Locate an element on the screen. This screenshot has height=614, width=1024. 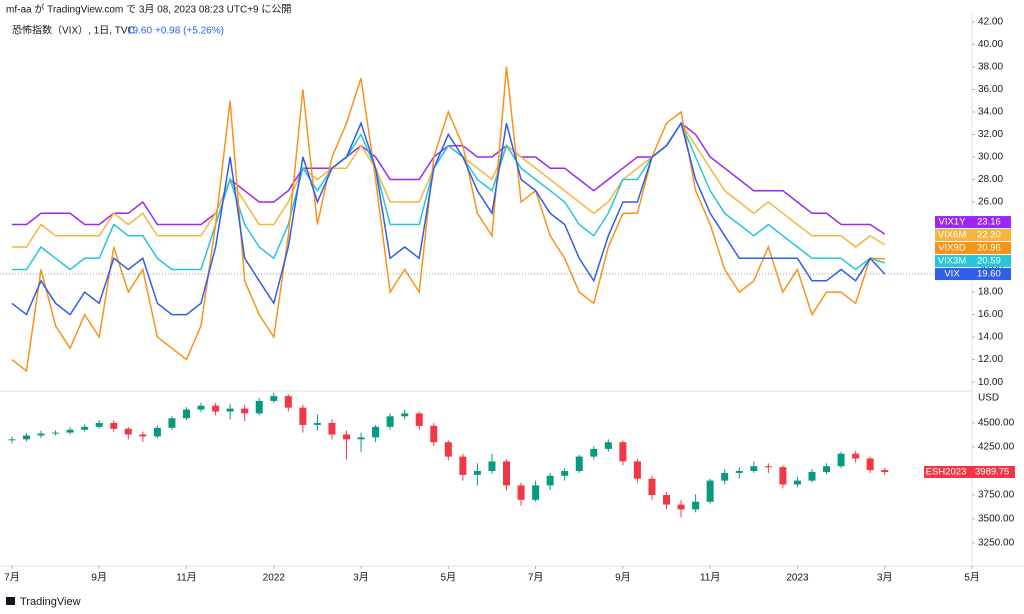
y-tick-label: 36.00 is located at coordinates (990, 89).